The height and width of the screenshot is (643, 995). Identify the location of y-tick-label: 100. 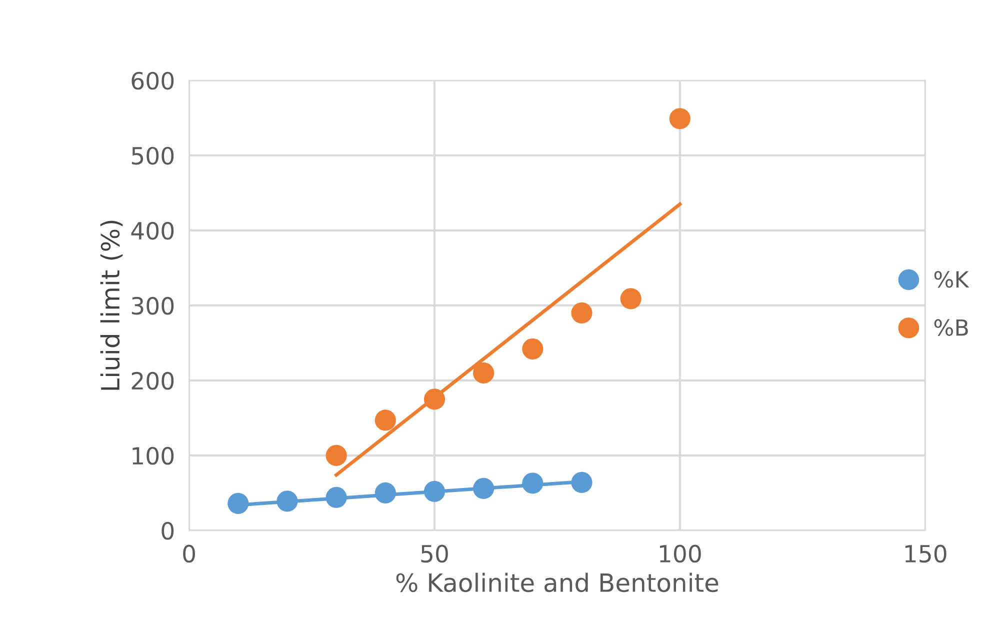
(153, 455).